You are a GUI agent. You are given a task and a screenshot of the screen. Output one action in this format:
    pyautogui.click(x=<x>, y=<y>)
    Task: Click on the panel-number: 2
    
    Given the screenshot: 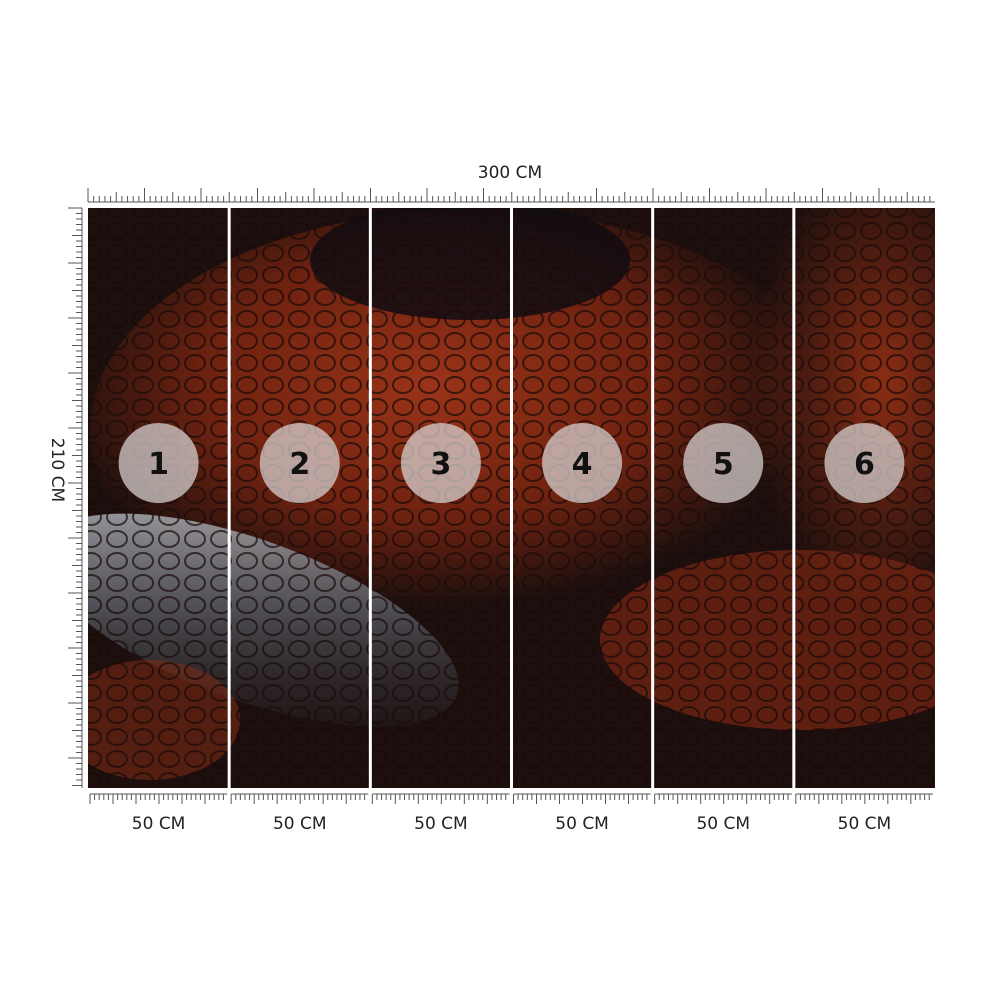 What is the action you would take?
    pyautogui.click(x=299, y=464)
    